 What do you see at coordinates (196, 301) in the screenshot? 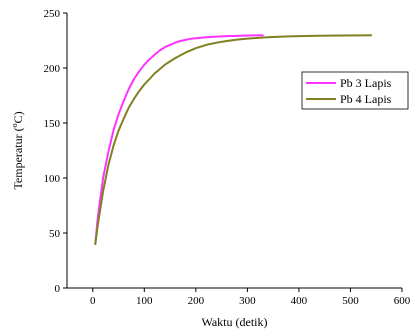
I see `x-tick-label: 200` at bounding box center [196, 301].